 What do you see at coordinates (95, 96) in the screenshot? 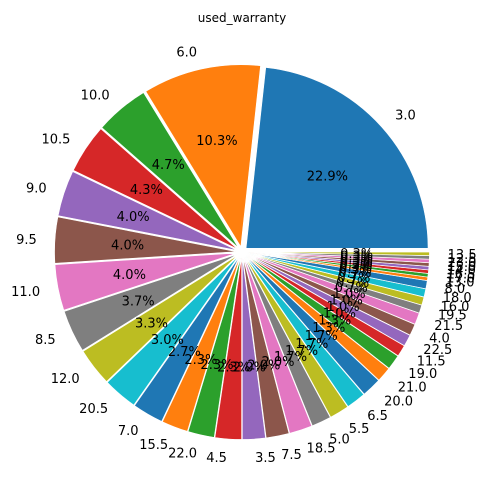
I see `slice-label: 10.0` at bounding box center [95, 96].